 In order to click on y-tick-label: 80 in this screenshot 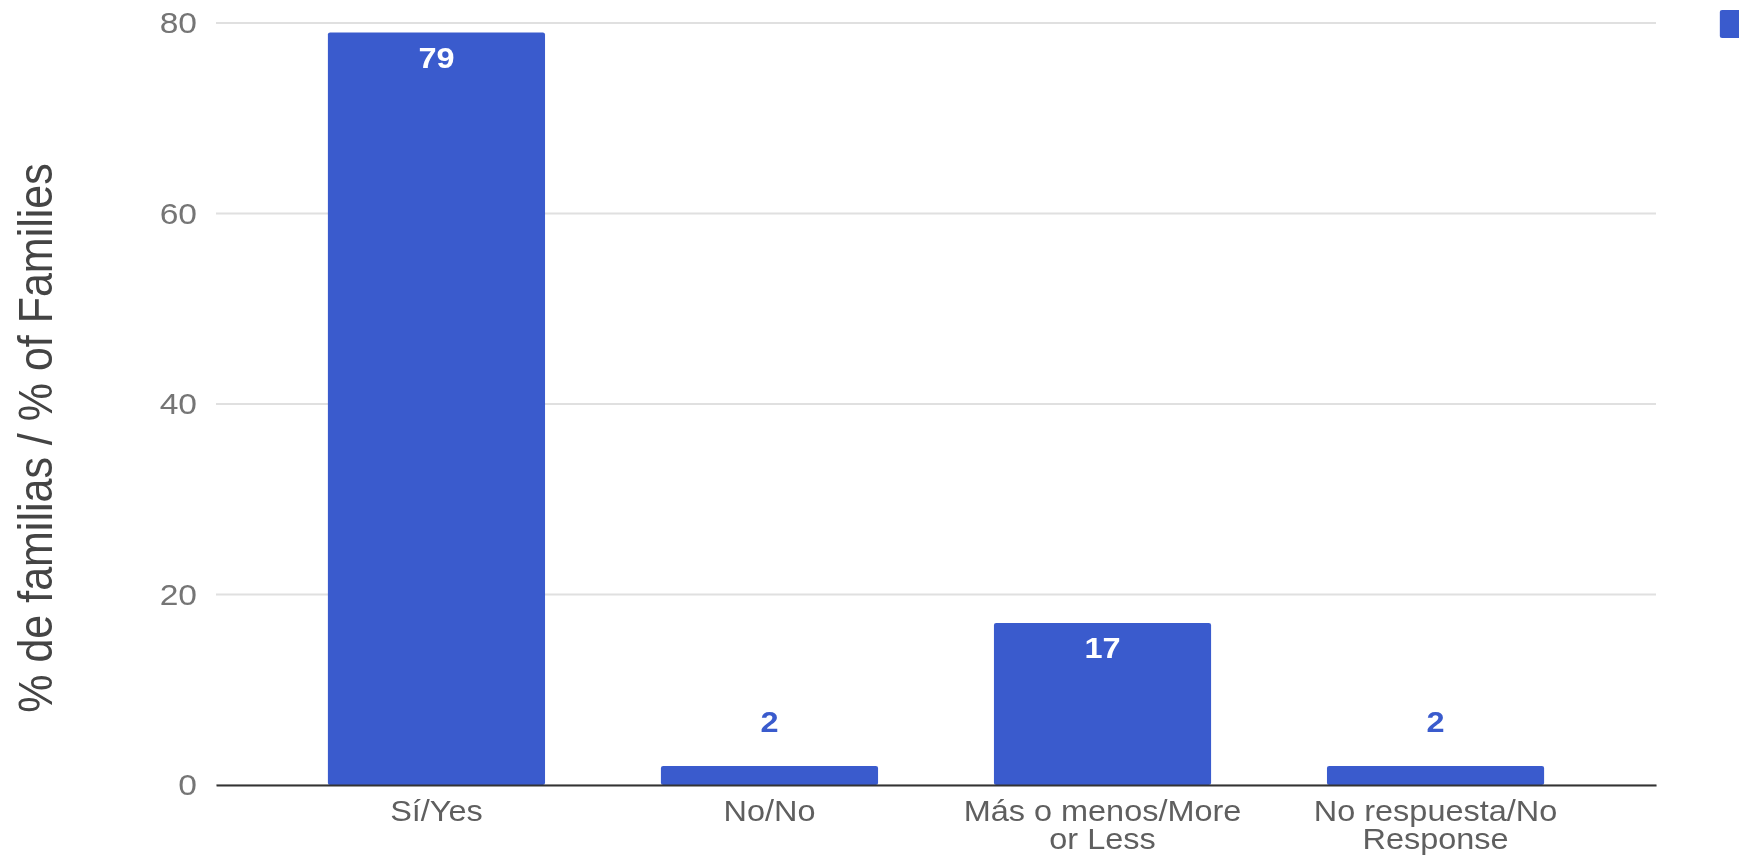, I will do `click(178, 22)`.